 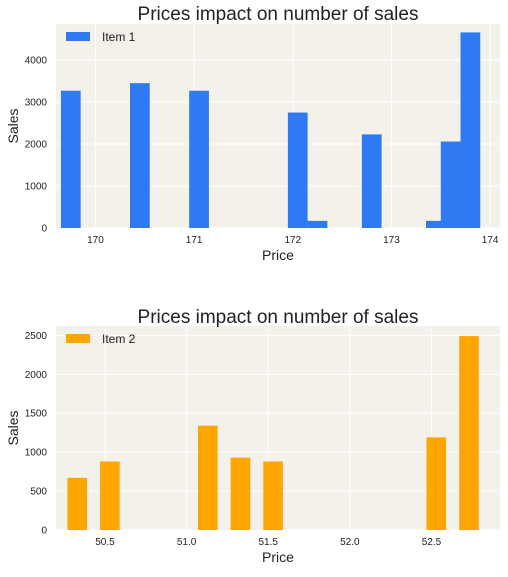 What do you see at coordinates (292, 240) in the screenshot?
I see `x-tick-label: 172` at bounding box center [292, 240].